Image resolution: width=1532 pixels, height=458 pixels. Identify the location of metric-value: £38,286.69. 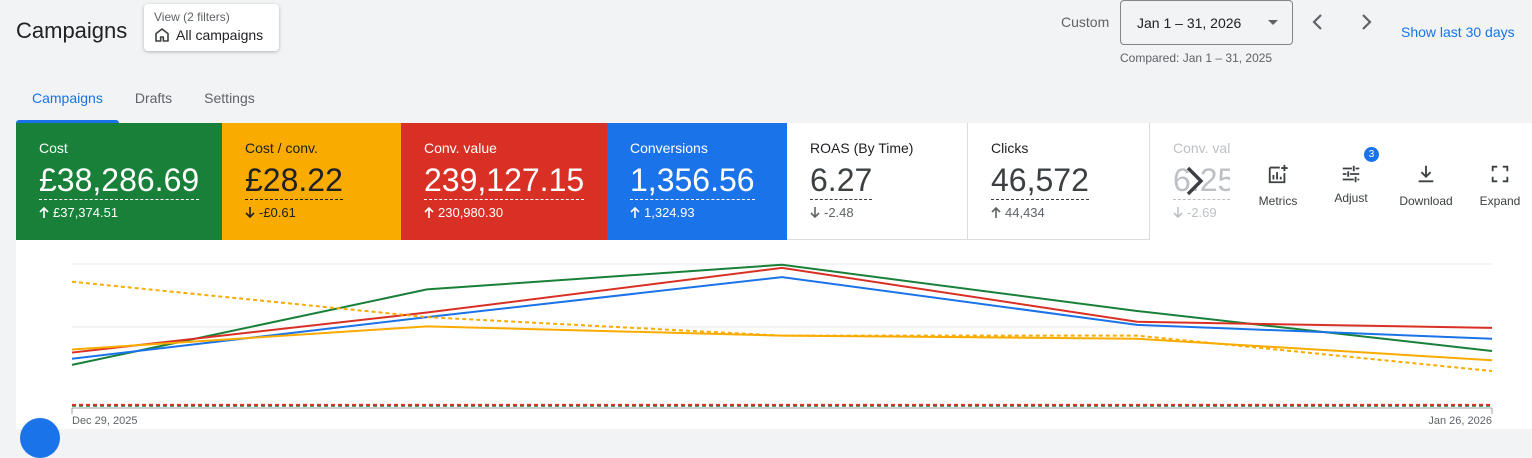
(119, 181).